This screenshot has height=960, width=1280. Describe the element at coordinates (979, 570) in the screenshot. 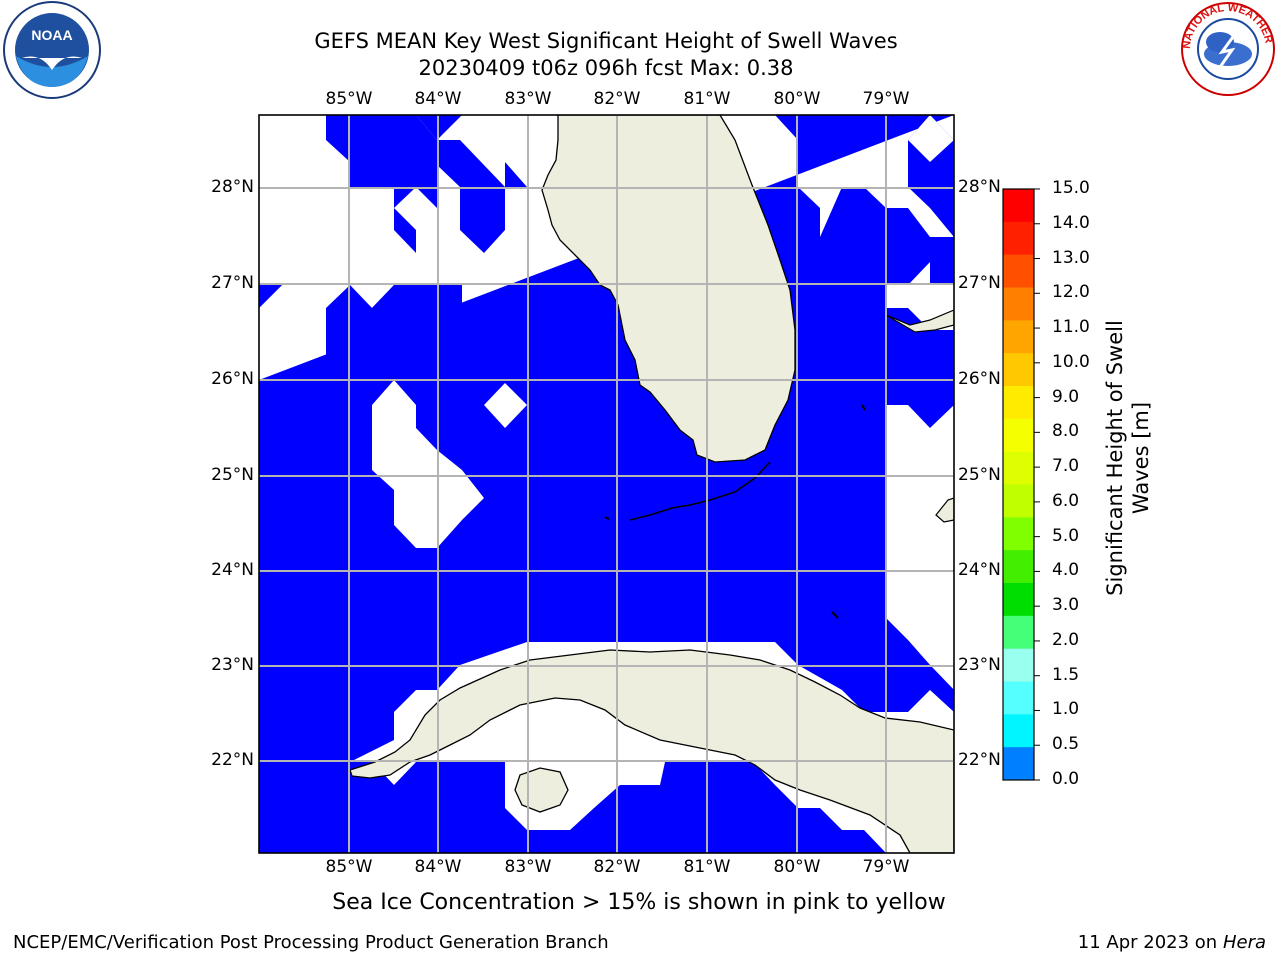

I see `lat-label-right: 24°N` at that location.